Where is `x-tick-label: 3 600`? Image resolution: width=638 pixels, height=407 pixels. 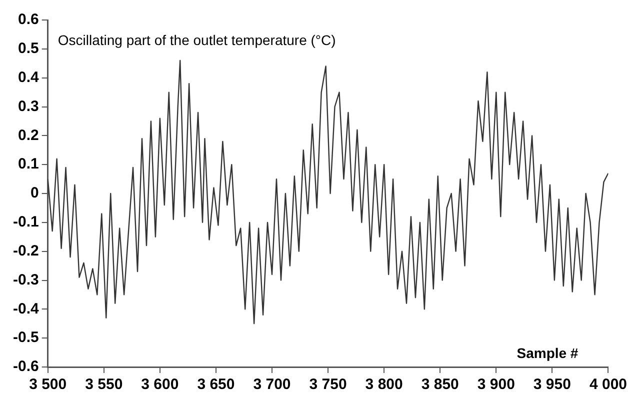 x-tick-label: 3 600 is located at coordinates (160, 385).